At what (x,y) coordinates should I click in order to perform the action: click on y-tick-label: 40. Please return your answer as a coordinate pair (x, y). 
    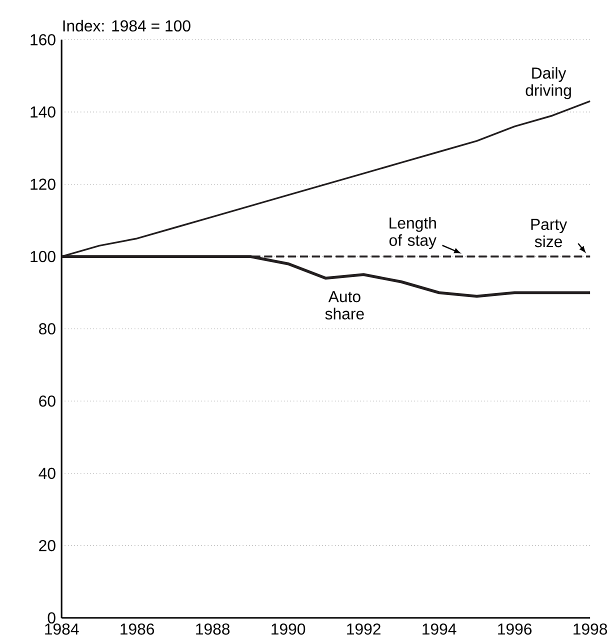
    Looking at the image, I should click on (47, 473).